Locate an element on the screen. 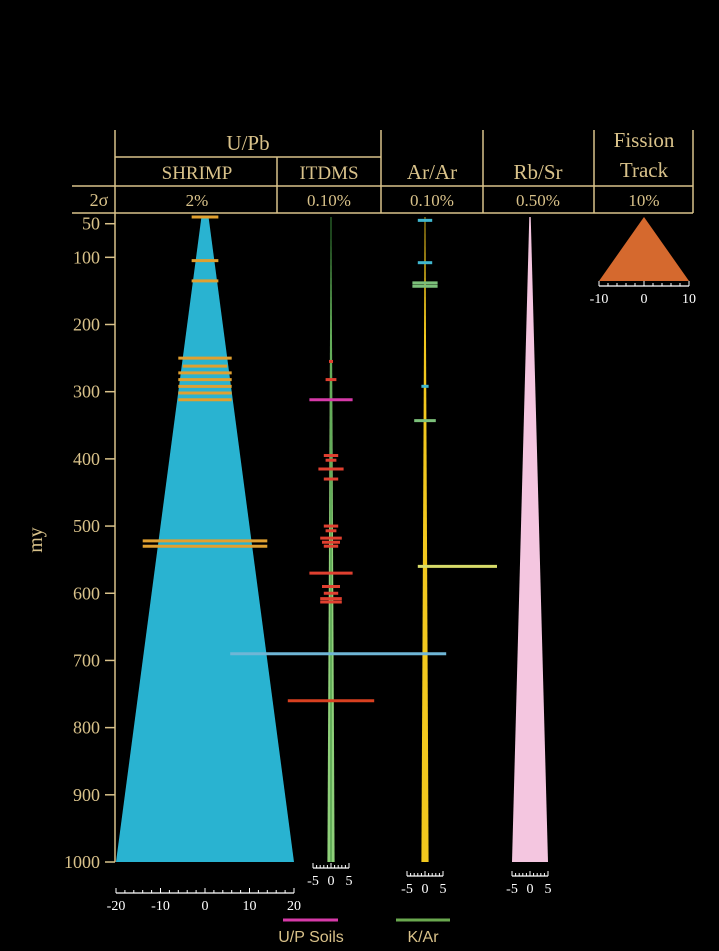 The image size is (719, 951). y-tick-label: 900 is located at coordinates (86, 795).